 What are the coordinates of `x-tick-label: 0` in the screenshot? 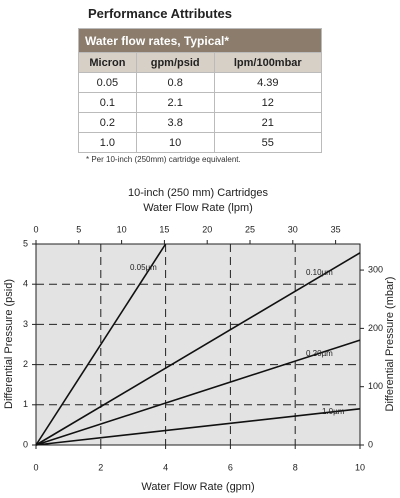 It's located at (35, 467).